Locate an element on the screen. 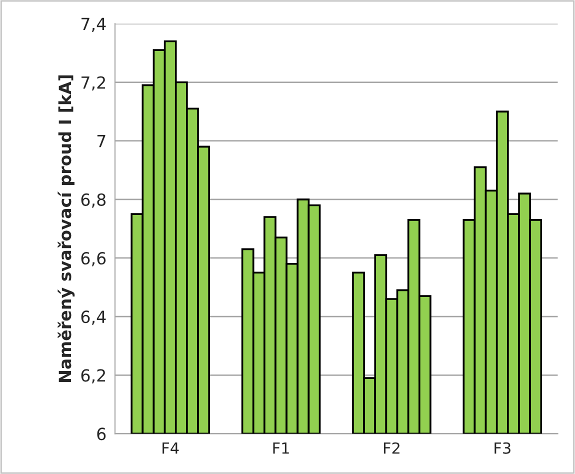  y-tick-label: 7,4 is located at coordinates (94, 25).